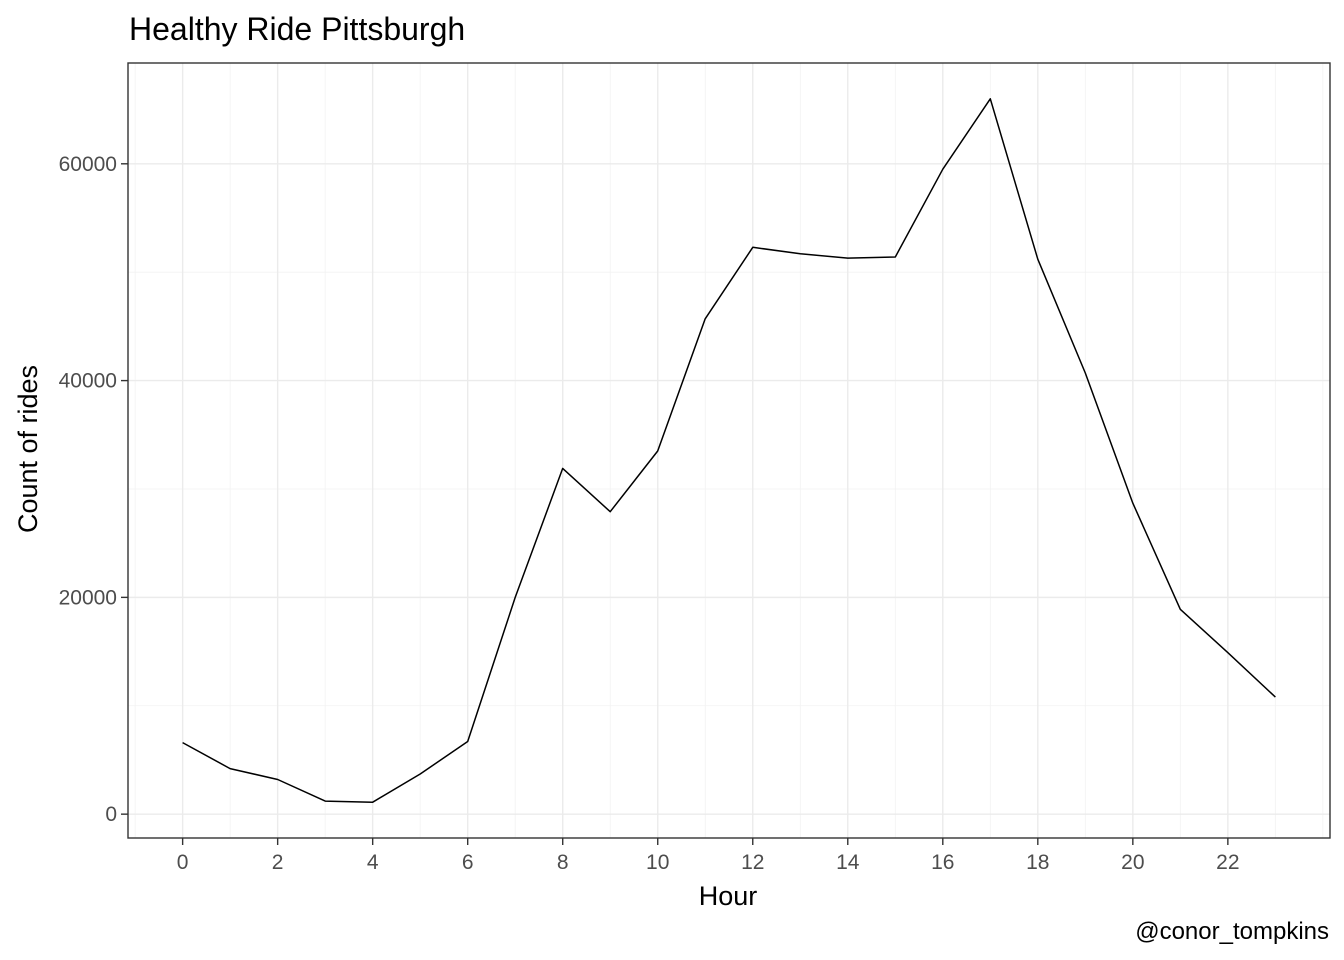  What do you see at coordinates (373, 862) in the screenshot?
I see `x-tick-label: 4` at bounding box center [373, 862].